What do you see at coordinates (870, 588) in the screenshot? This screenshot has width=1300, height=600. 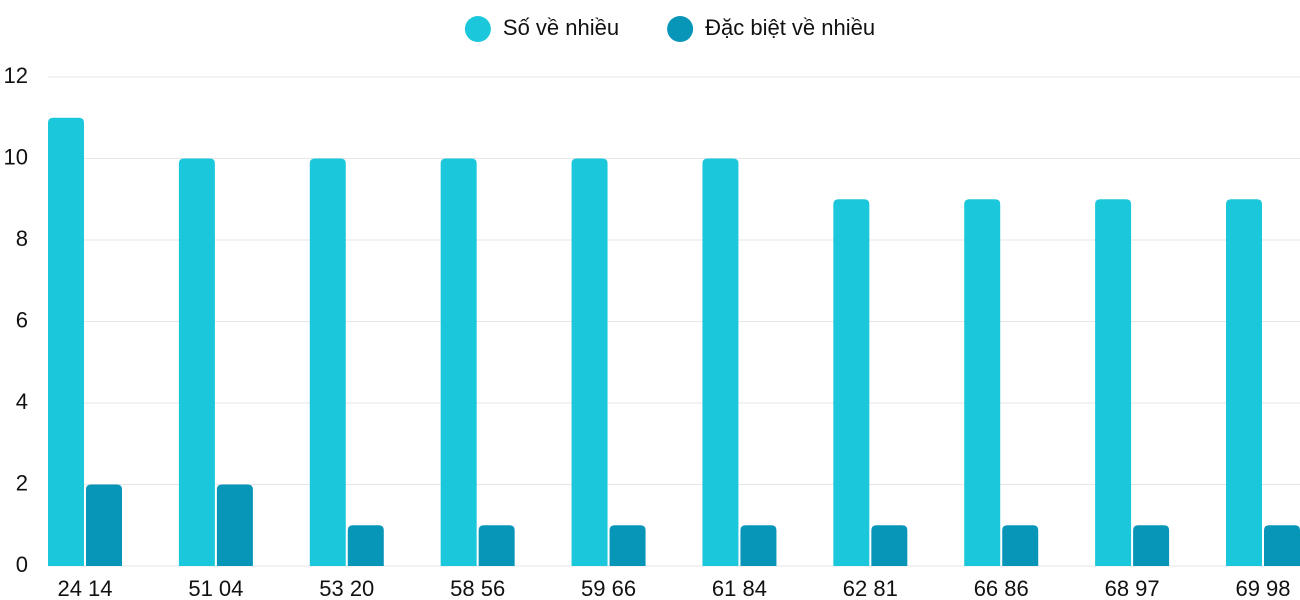 I see `x-tick-label: 62 81` at bounding box center [870, 588].